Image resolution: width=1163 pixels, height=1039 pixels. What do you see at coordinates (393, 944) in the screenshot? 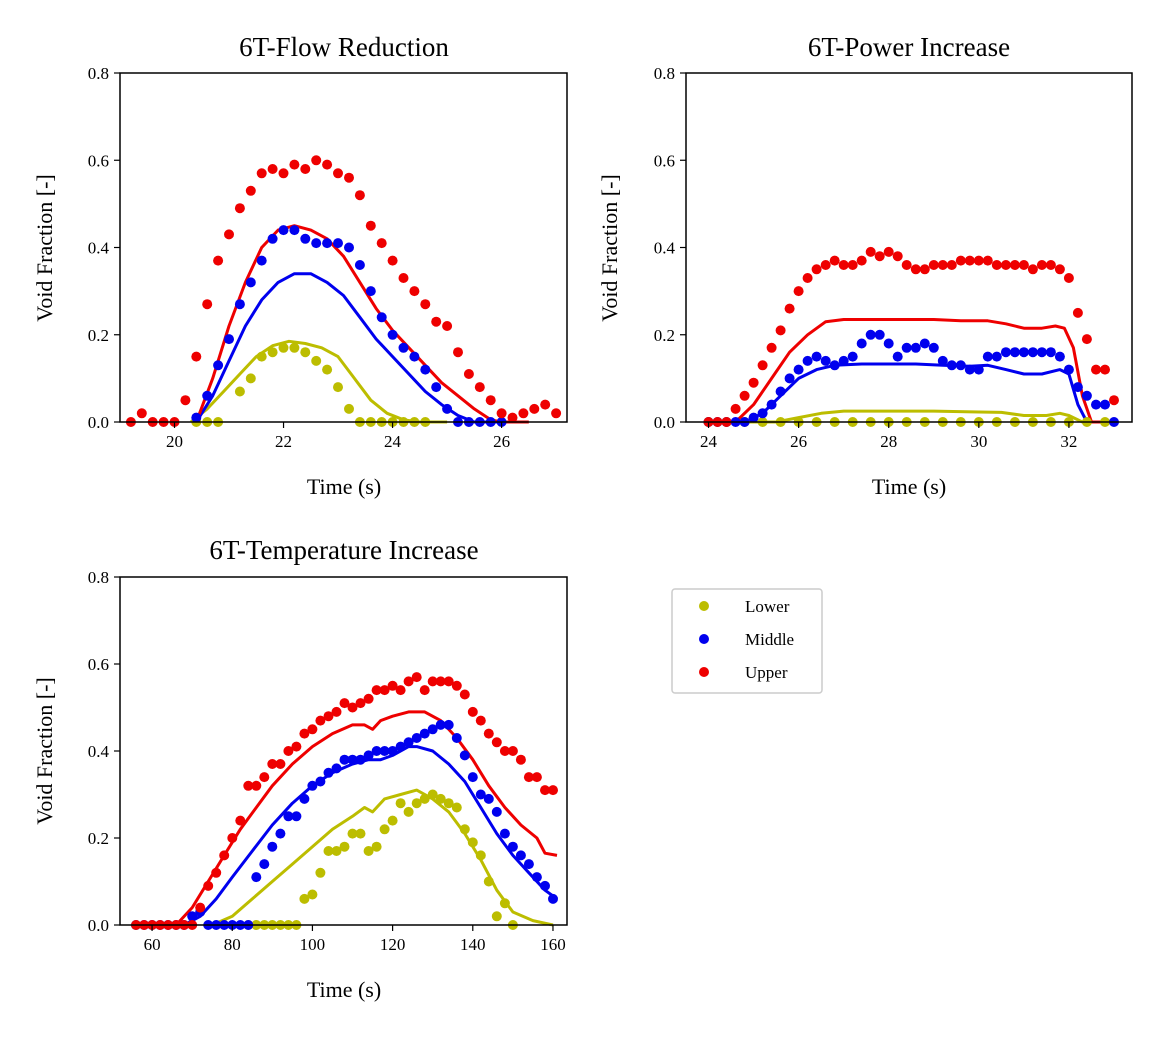
I see `x-tick-label: 120` at bounding box center [393, 944].